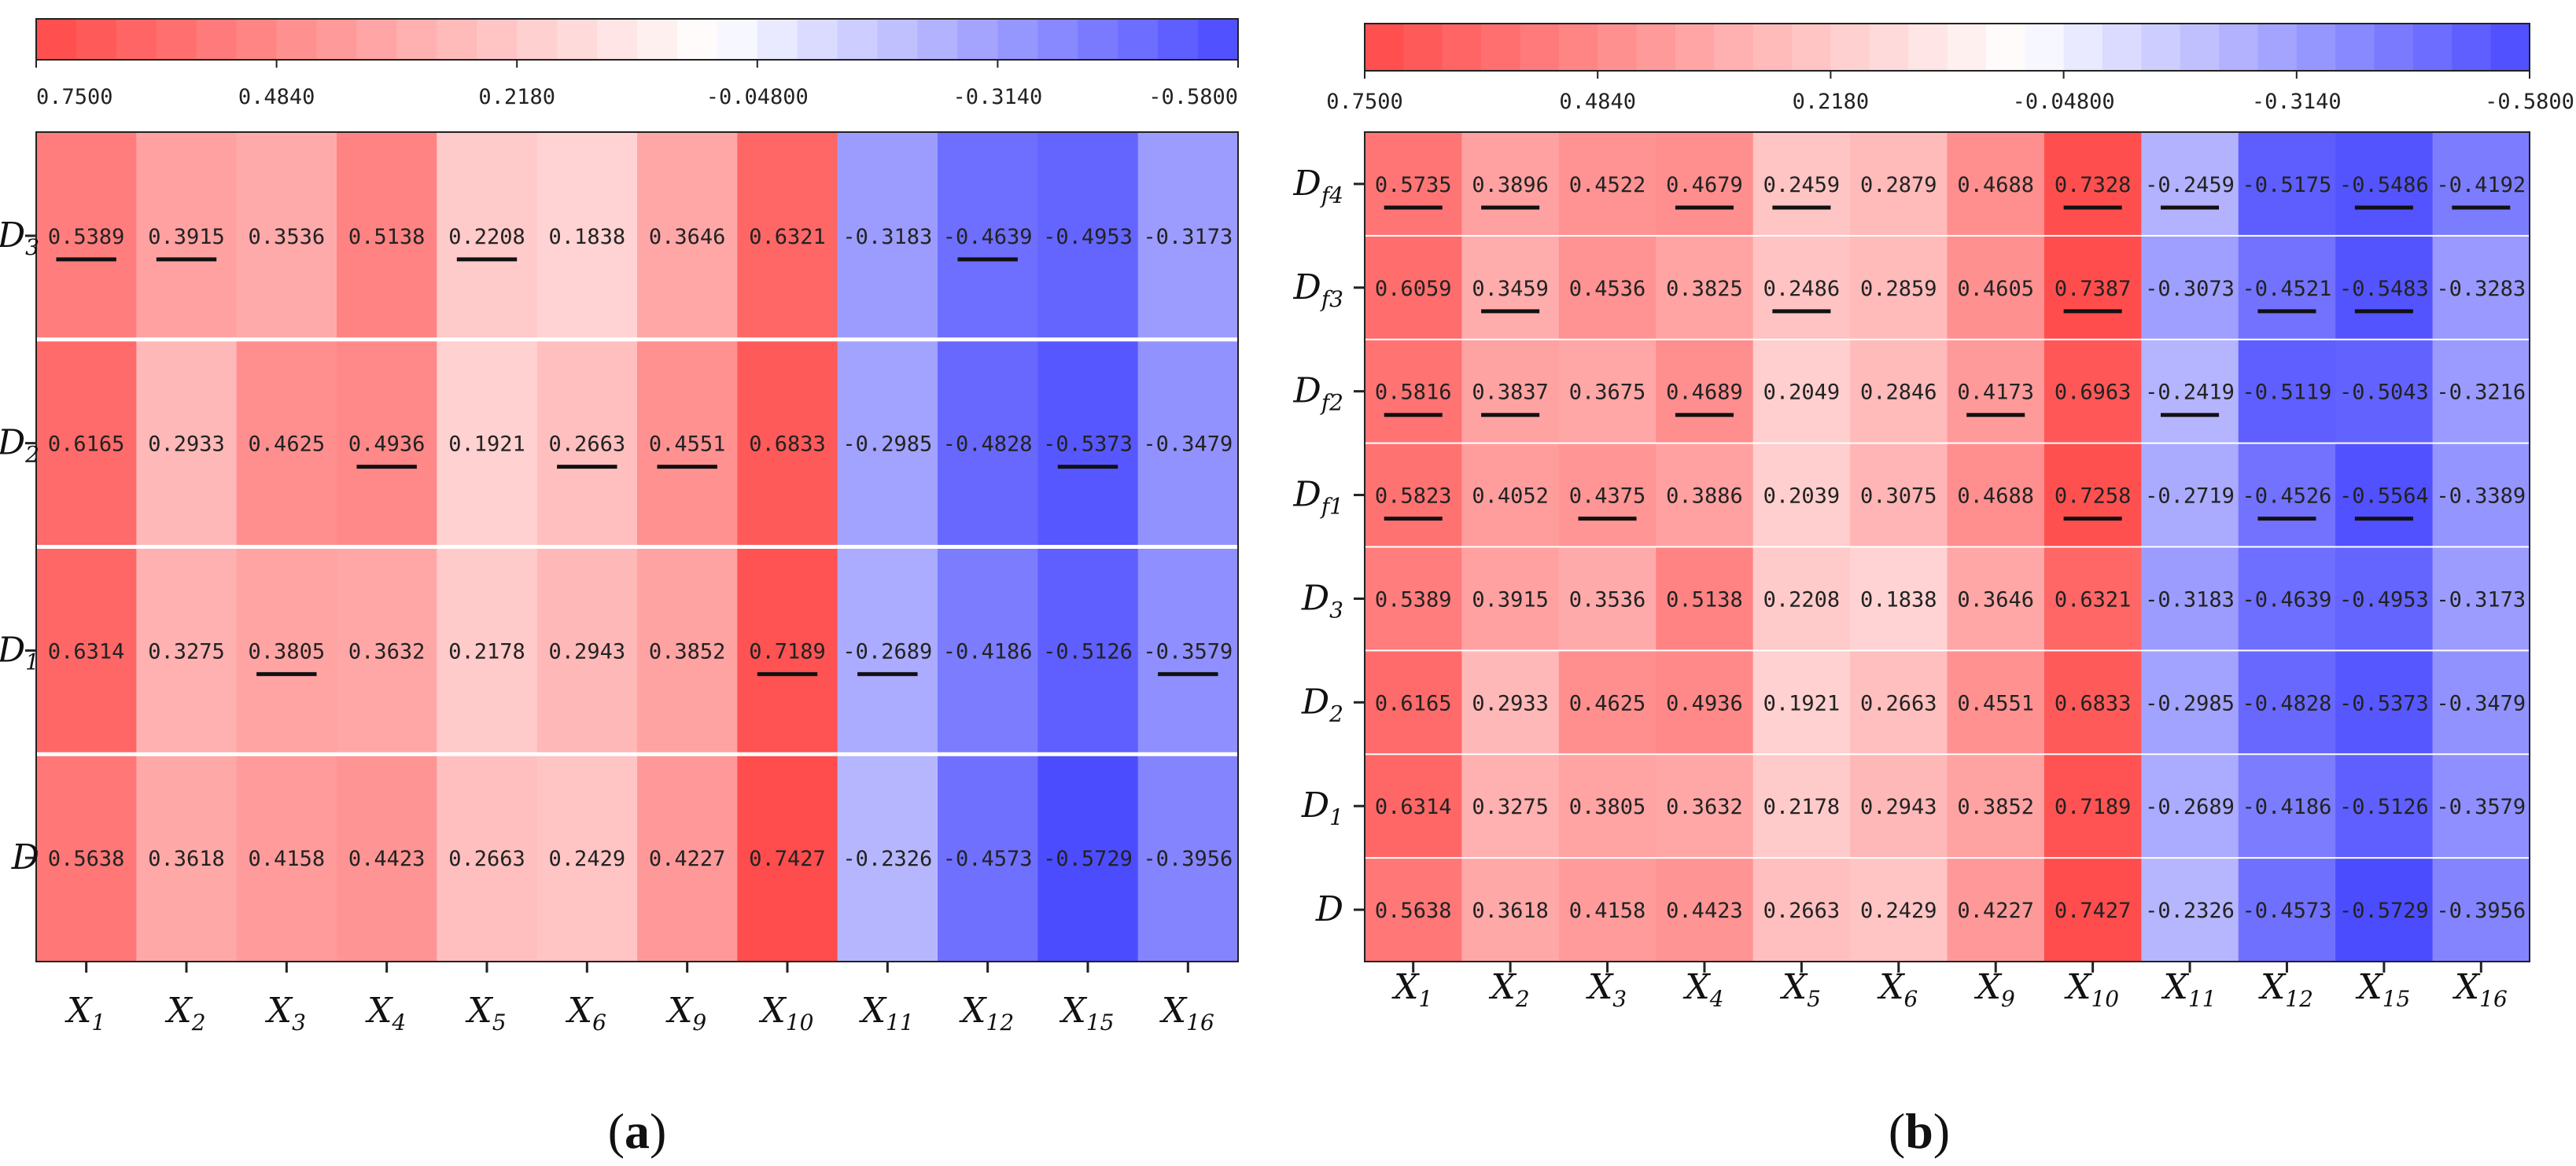  I want to click on cell-value: 0.3896, so click(1510, 185).